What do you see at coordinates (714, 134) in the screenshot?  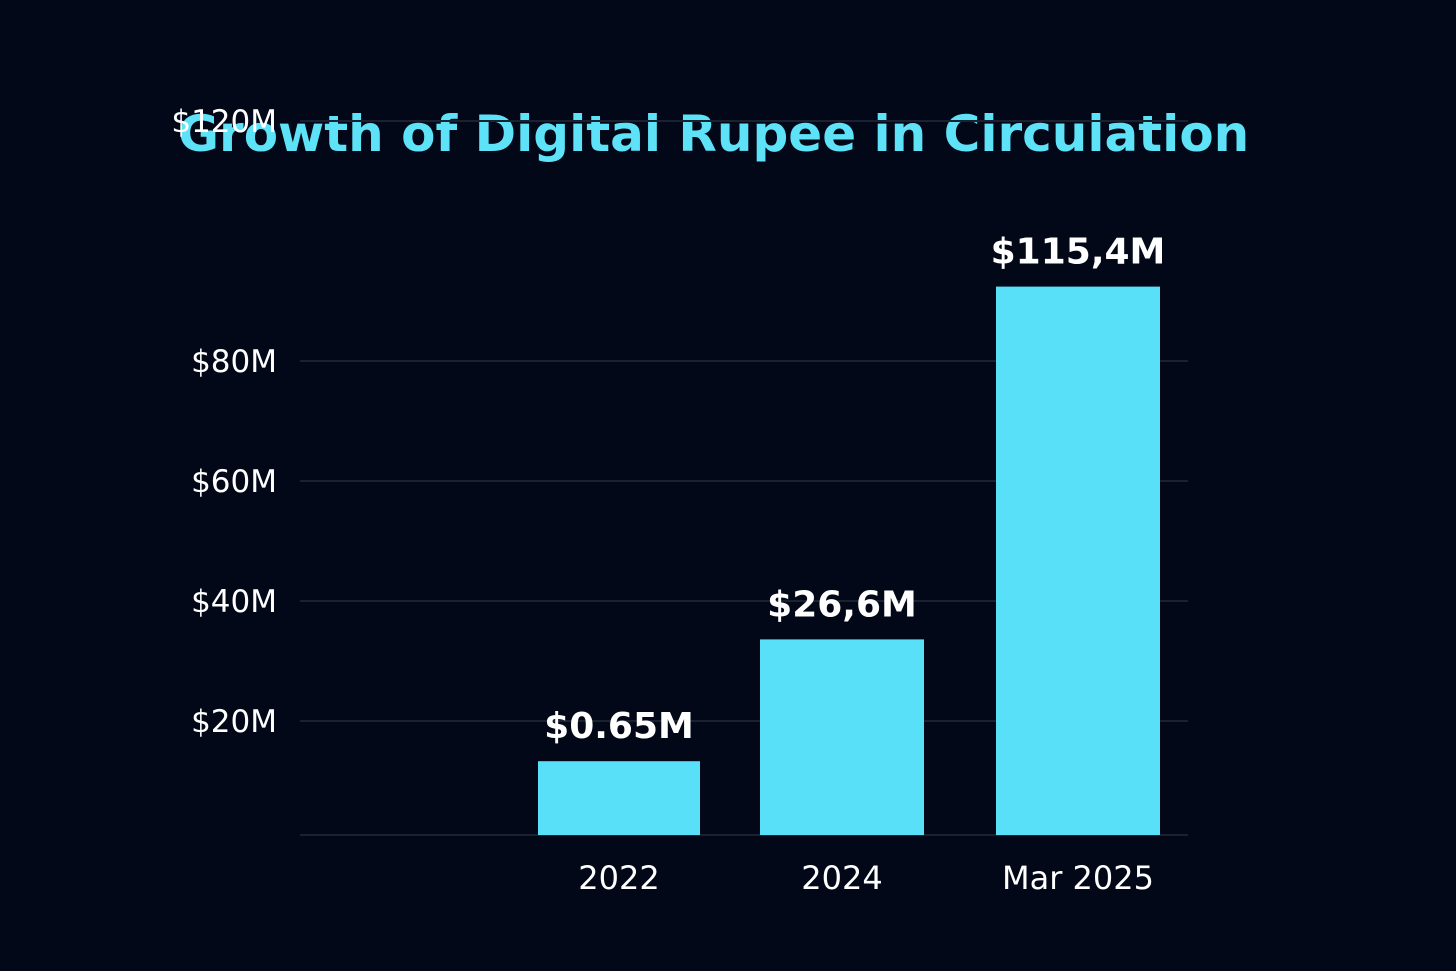 I see `chart-title: Growth of Digital Rupee in Circulation` at bounding box center [714, 134].